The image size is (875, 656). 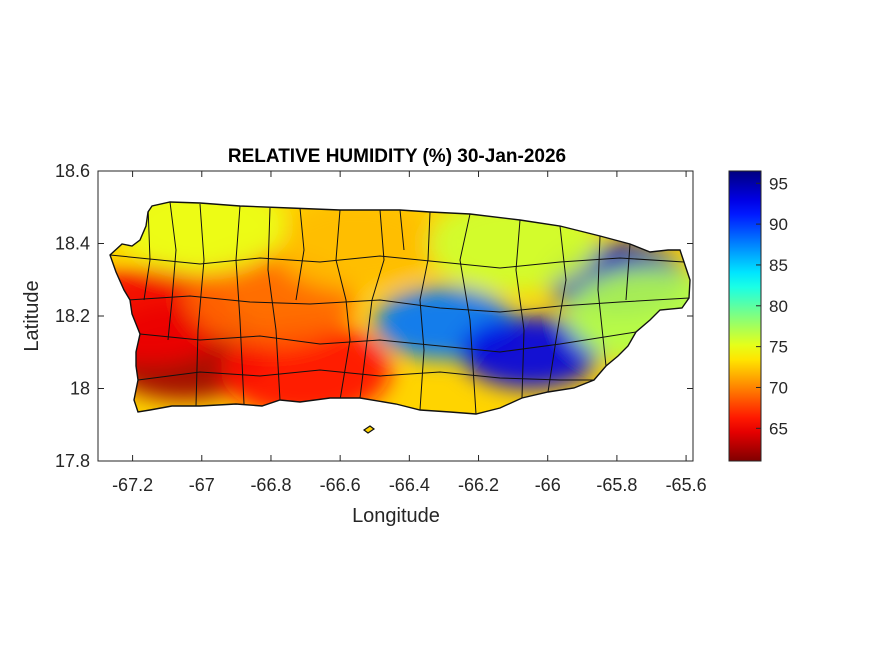 I want to click on x-tick-label: -66.8, so click(x=270, y=485).